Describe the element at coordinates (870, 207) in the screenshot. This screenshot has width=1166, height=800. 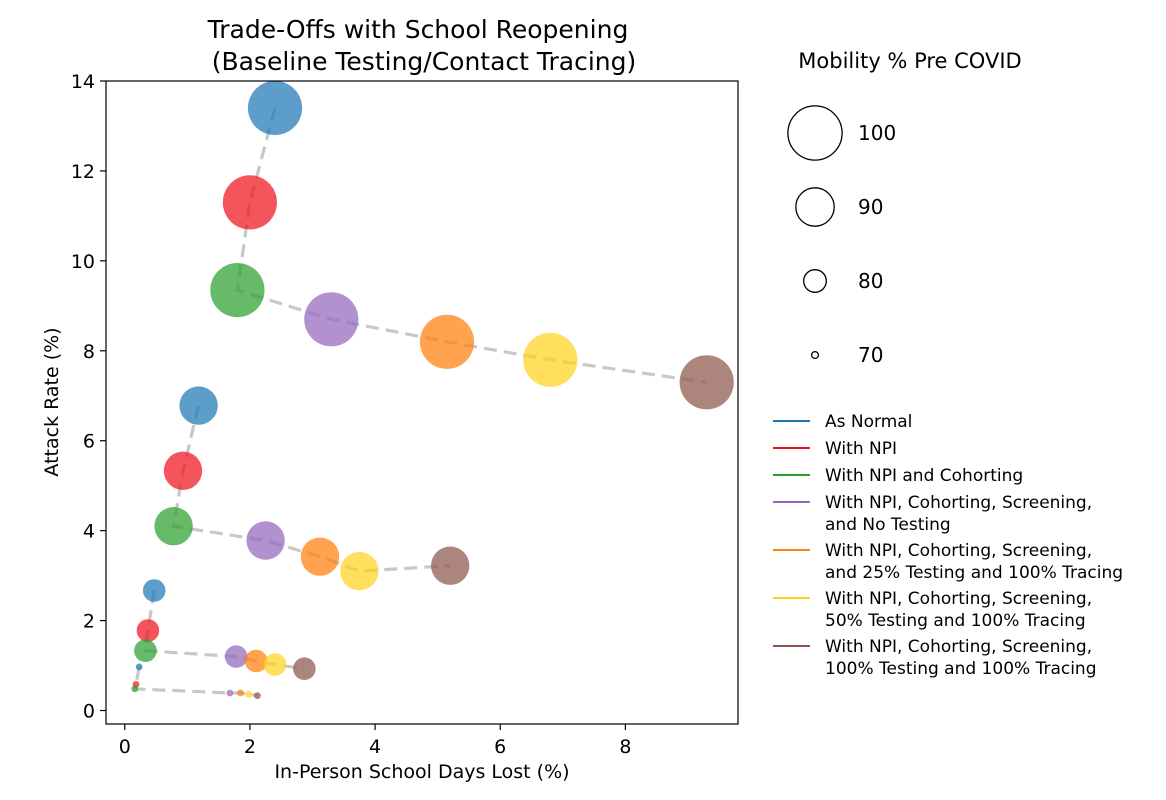
I see `size-legend-label: 90` at that location.